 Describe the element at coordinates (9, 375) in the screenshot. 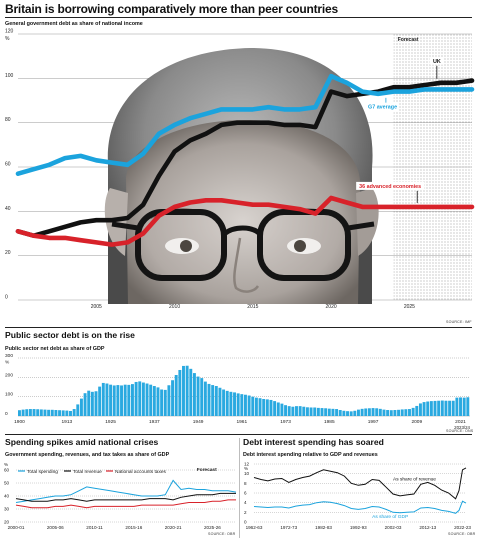

I see `psnd-ytick-label: 200` at that location.